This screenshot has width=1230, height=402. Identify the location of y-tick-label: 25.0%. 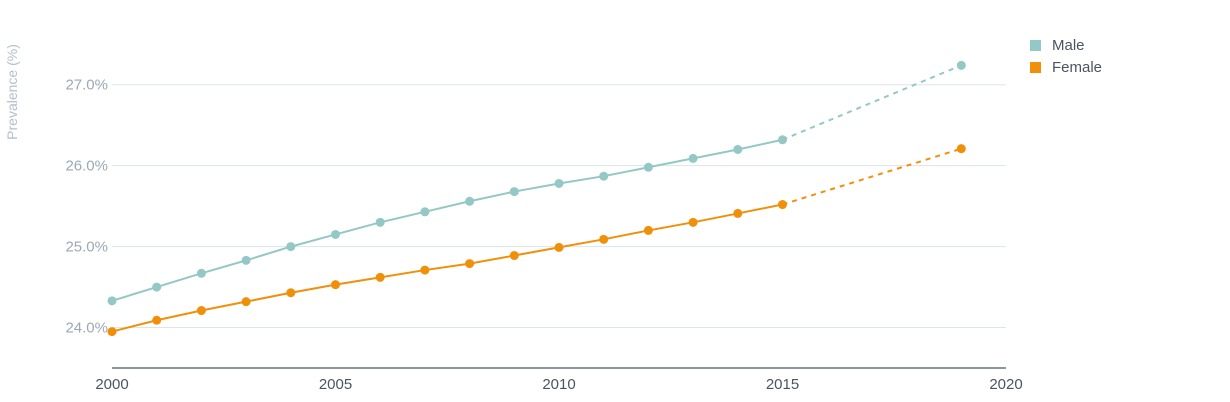
(86, 247).